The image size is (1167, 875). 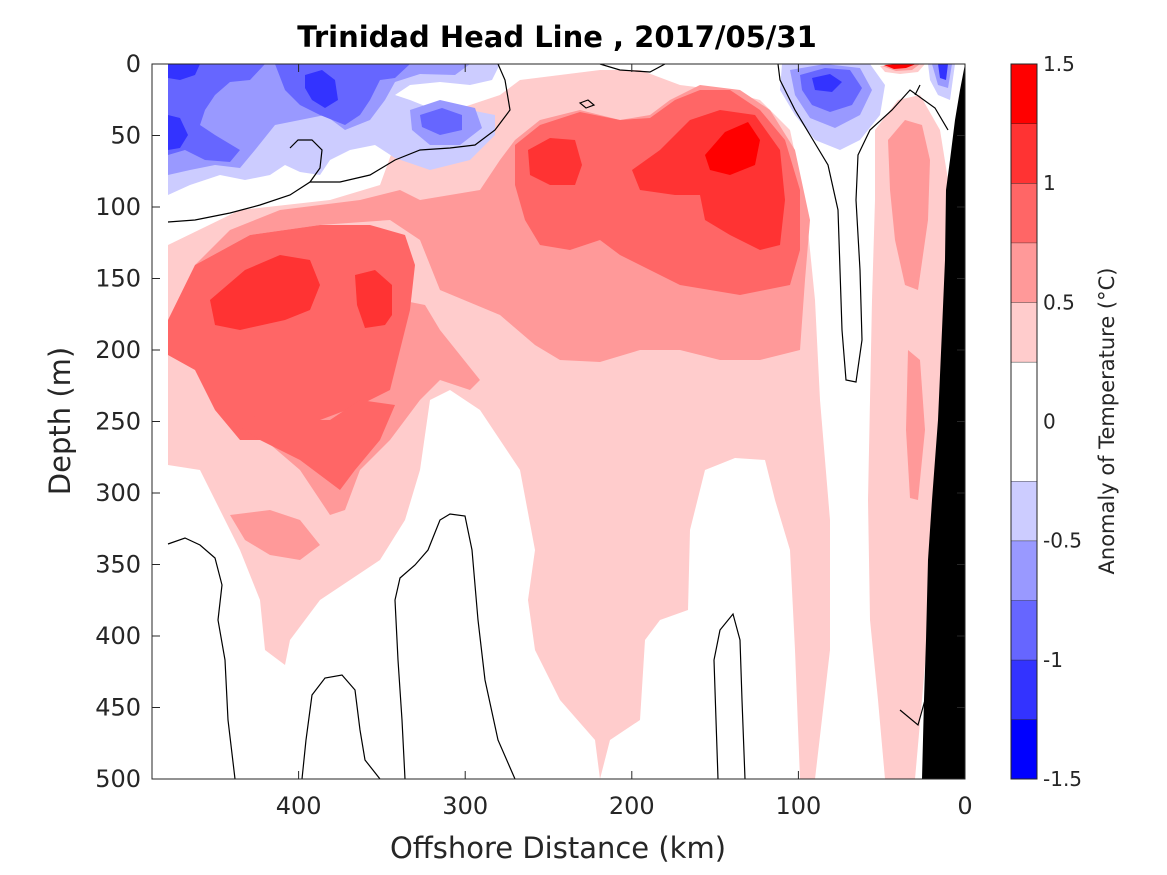 What do you see at coordinates (178, 132) in the screenshot?
I see `contour-fill-cold-1.0-west-a` at bounding box center [178, 132].